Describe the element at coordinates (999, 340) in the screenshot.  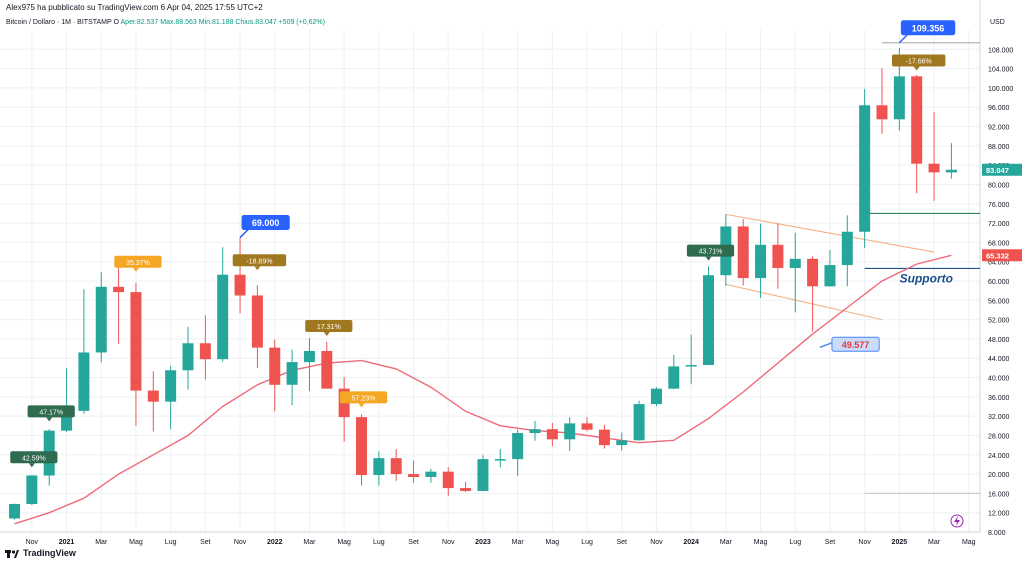
I see `y-tick-label: 48.000` at that location.